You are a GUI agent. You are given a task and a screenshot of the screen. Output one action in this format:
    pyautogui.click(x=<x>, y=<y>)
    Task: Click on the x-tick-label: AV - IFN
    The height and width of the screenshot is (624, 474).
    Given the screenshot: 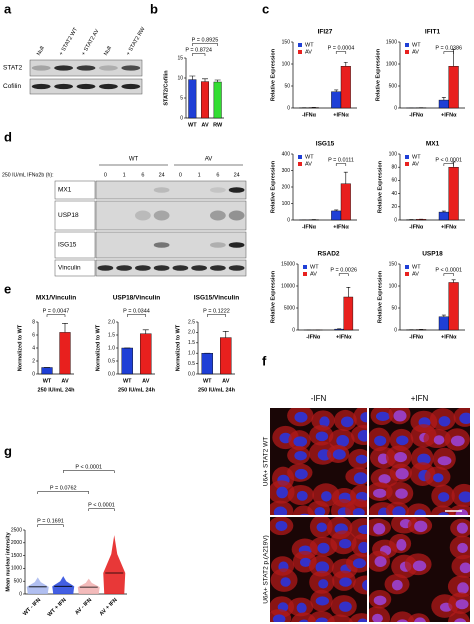 What is the action you would take?
    pyautogui.click(x=83, y=606)
    